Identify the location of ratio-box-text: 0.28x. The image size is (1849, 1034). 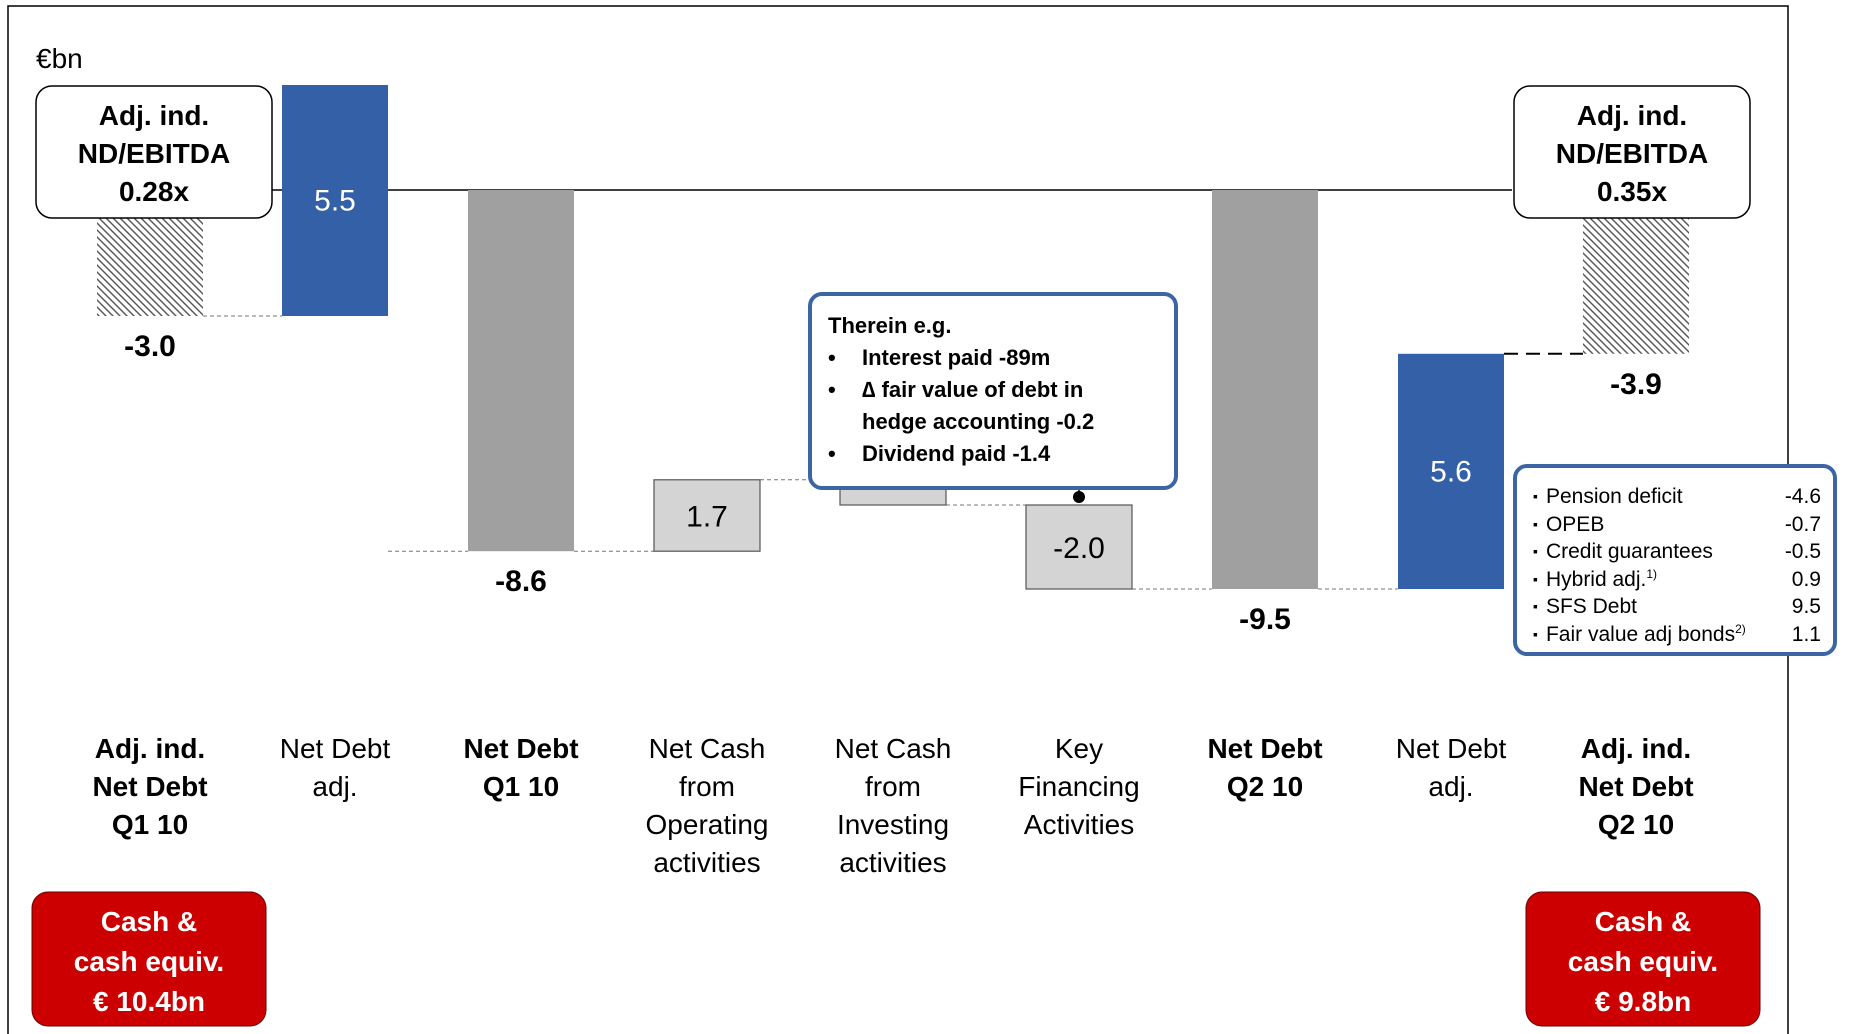
(154, 191).